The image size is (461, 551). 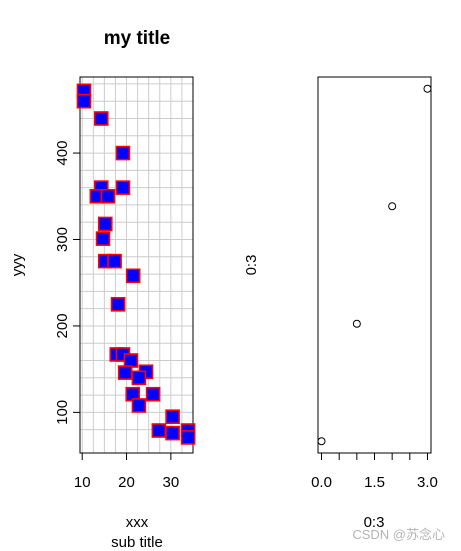 What do you see at coordinates (126, 482) in the screenshot?
I see `x-tick-label: 20` at bounding box center [126, 482].